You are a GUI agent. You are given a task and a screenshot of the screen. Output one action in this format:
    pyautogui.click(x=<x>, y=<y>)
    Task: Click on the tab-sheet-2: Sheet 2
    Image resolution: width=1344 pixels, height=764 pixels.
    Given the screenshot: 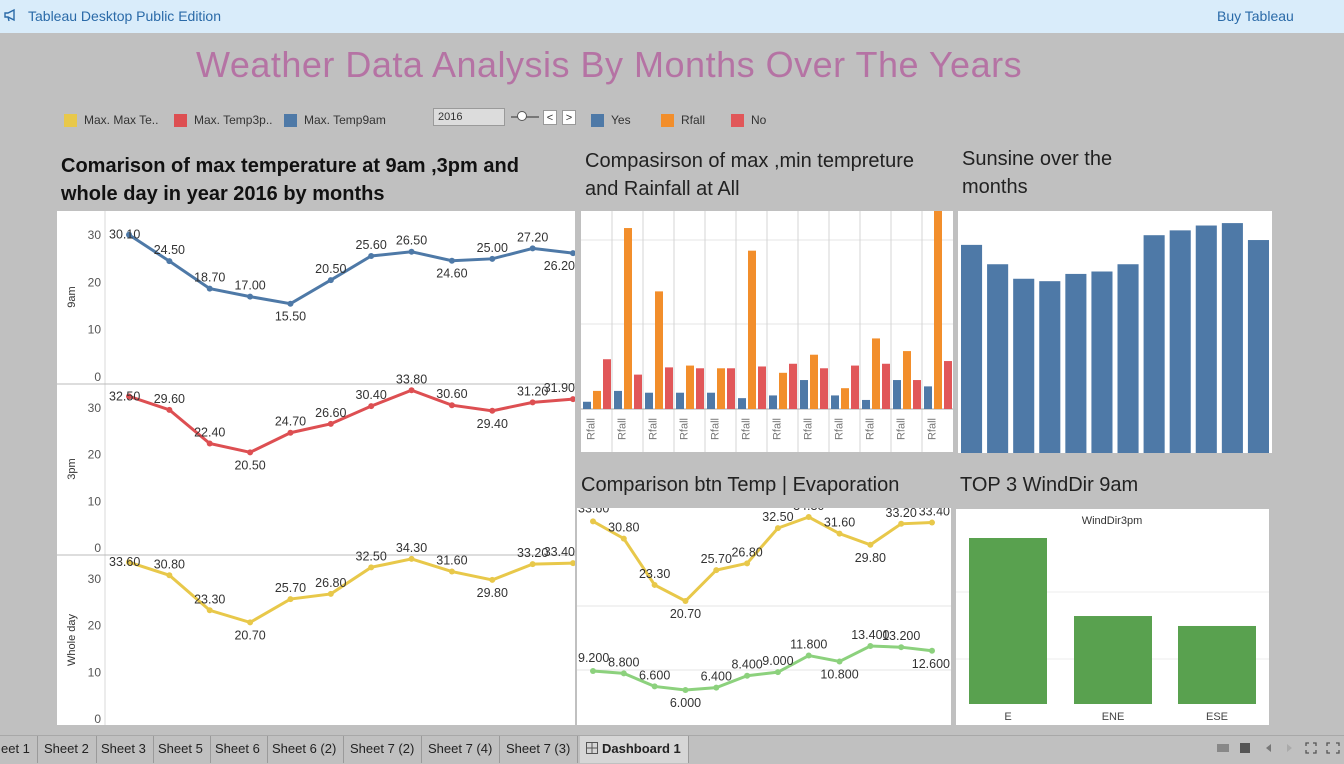 What is the action you would take?
    pyautogui.click(x=67, y=749)
    